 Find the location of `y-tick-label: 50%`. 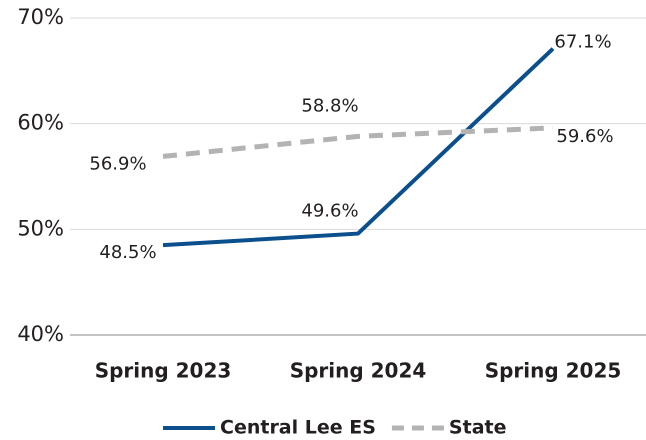

y-tick-label: 50% is located at coordinates (40, 228).